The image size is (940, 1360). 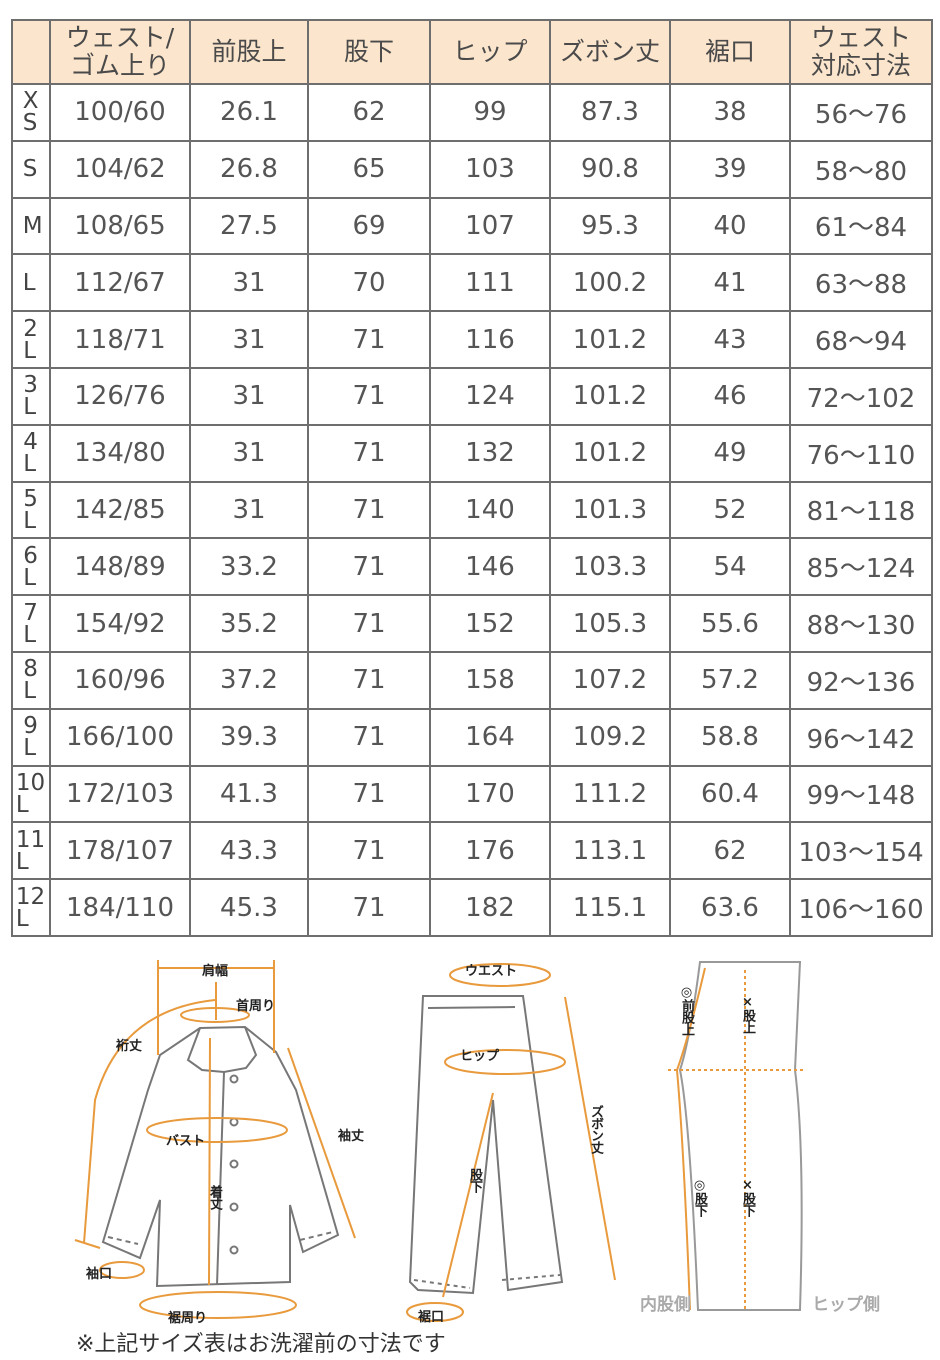 What do you see at coordinates (610, 737) in the screenshot?
I see `table-cell: 109.2` at bounding box center [610, 737].